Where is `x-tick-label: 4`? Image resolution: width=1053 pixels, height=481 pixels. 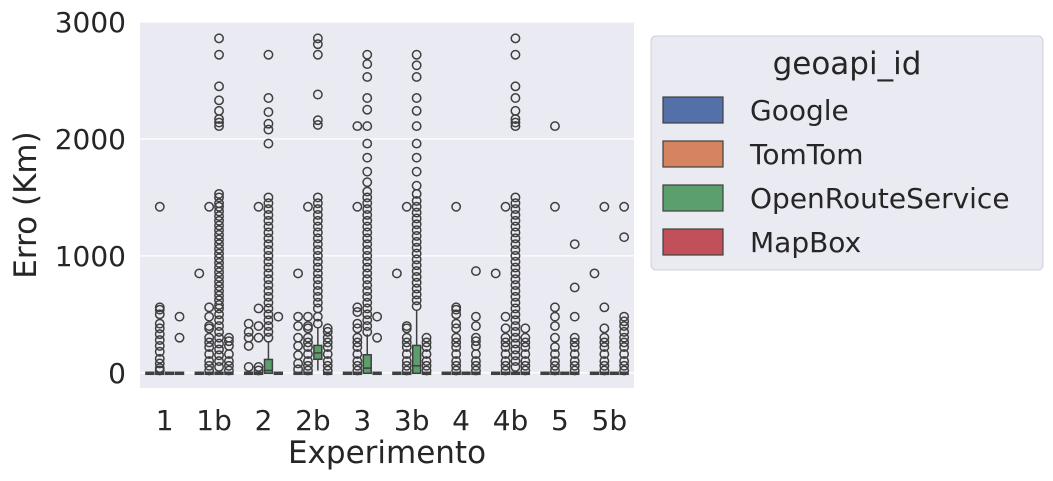 x-tick-label: 4 is located at coordinates (461, 420).